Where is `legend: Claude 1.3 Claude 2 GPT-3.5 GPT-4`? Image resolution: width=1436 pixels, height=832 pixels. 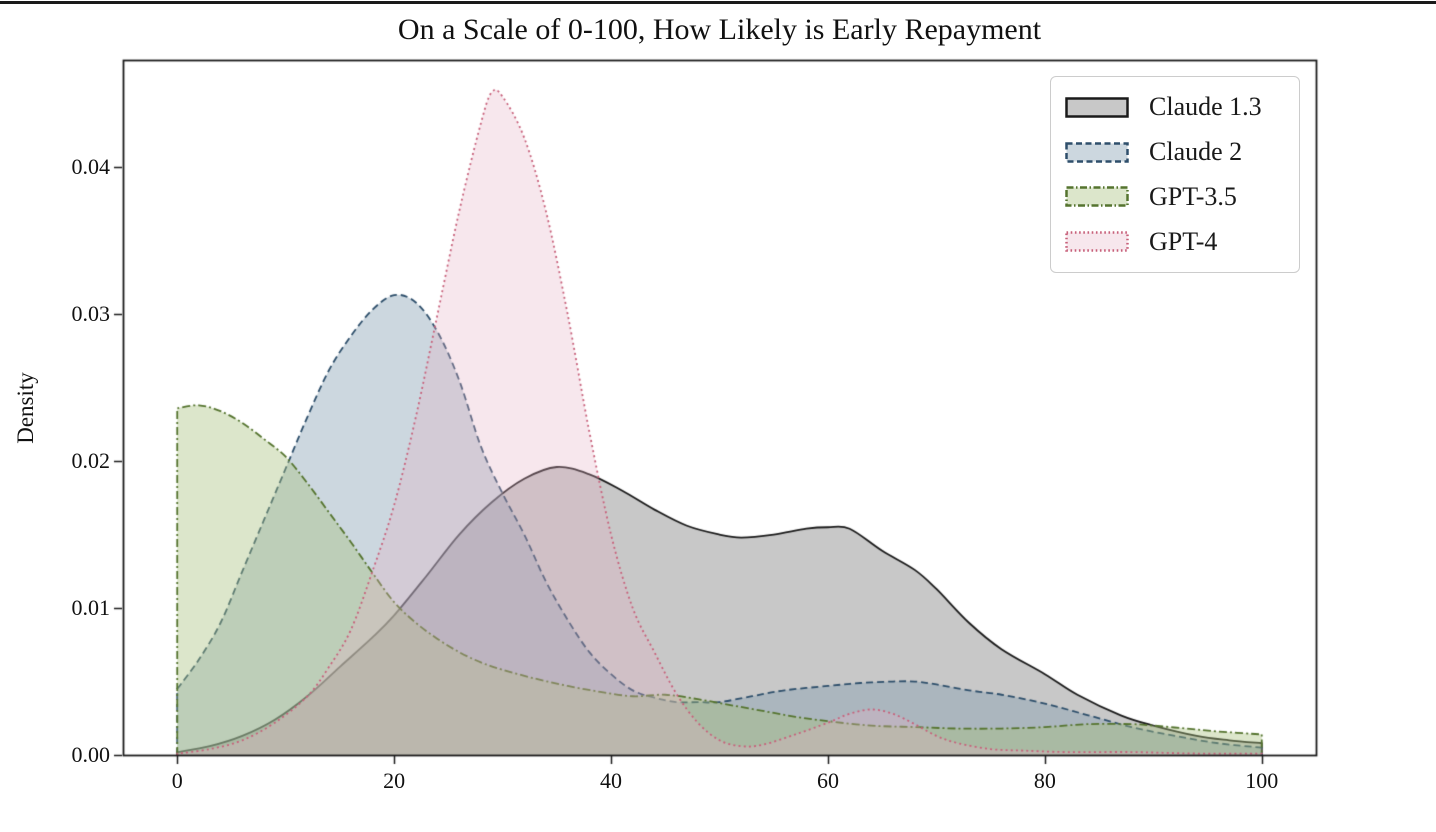
legend: Claude 1.3 Claude 2 GPT-3.5 GPT-4 is located at coordinates (1175, 174).